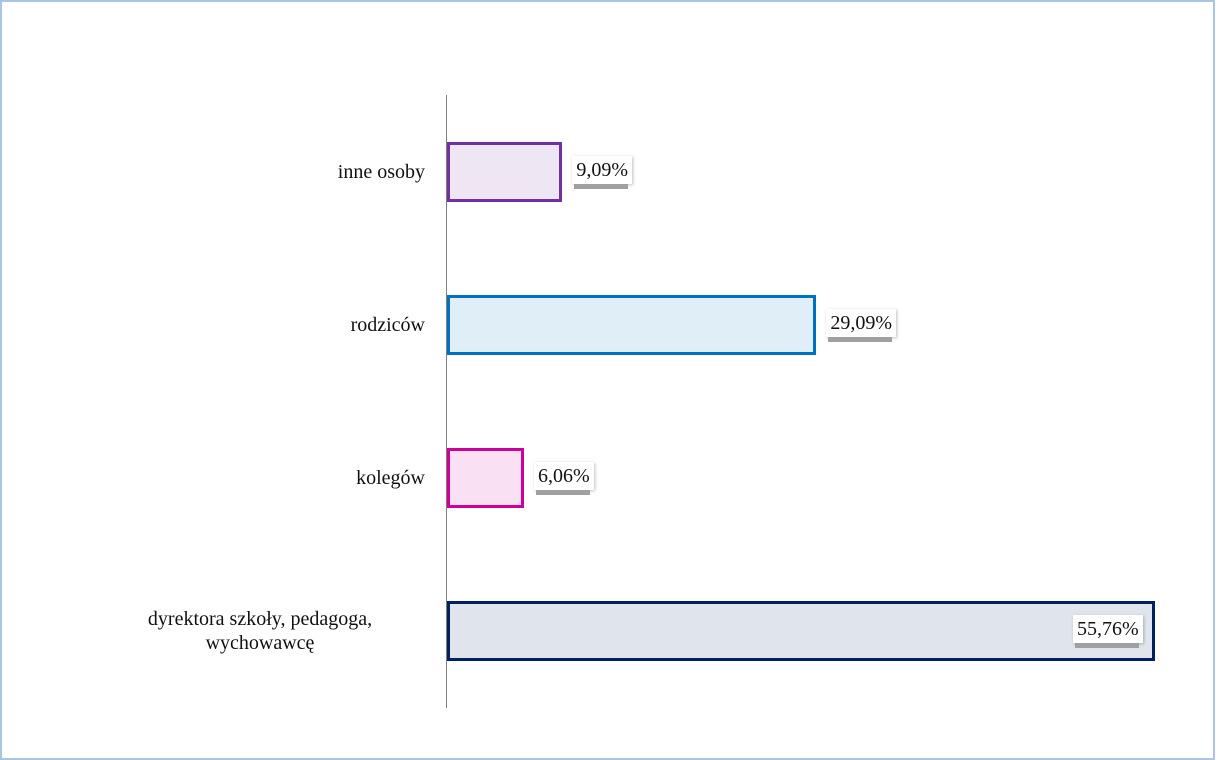 This screenshot has width=1219, height=760. I want to click on data-label: 55,76%, so click(1108, 629).